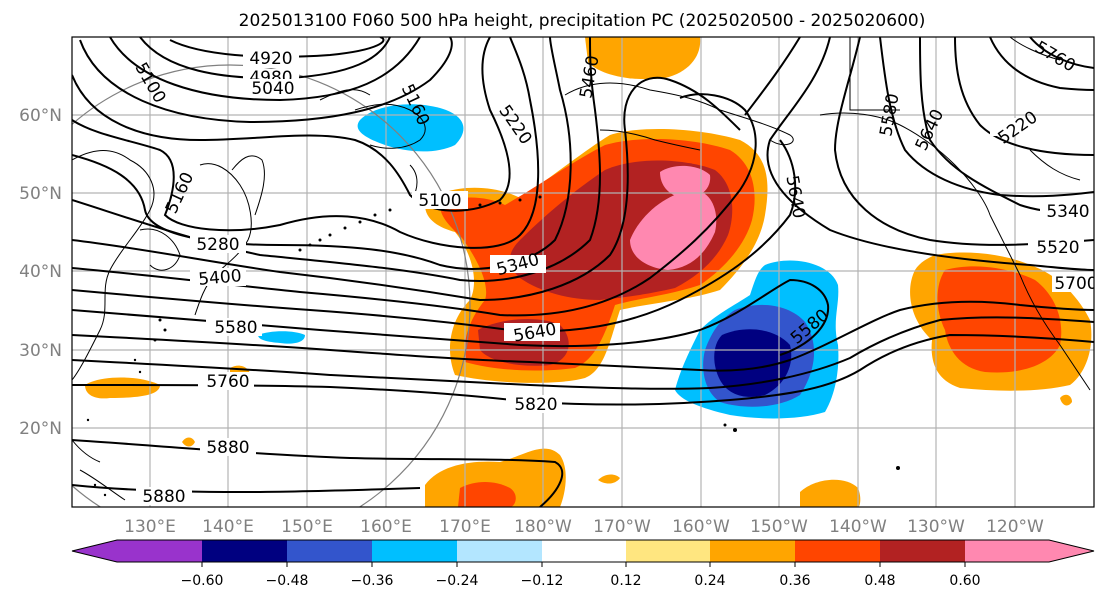 The width and height of the screenshot is (1105, 601). Describe the element at coordinates (622, 527) in the screenshot. I see `lon-label: 170°W` at that location.